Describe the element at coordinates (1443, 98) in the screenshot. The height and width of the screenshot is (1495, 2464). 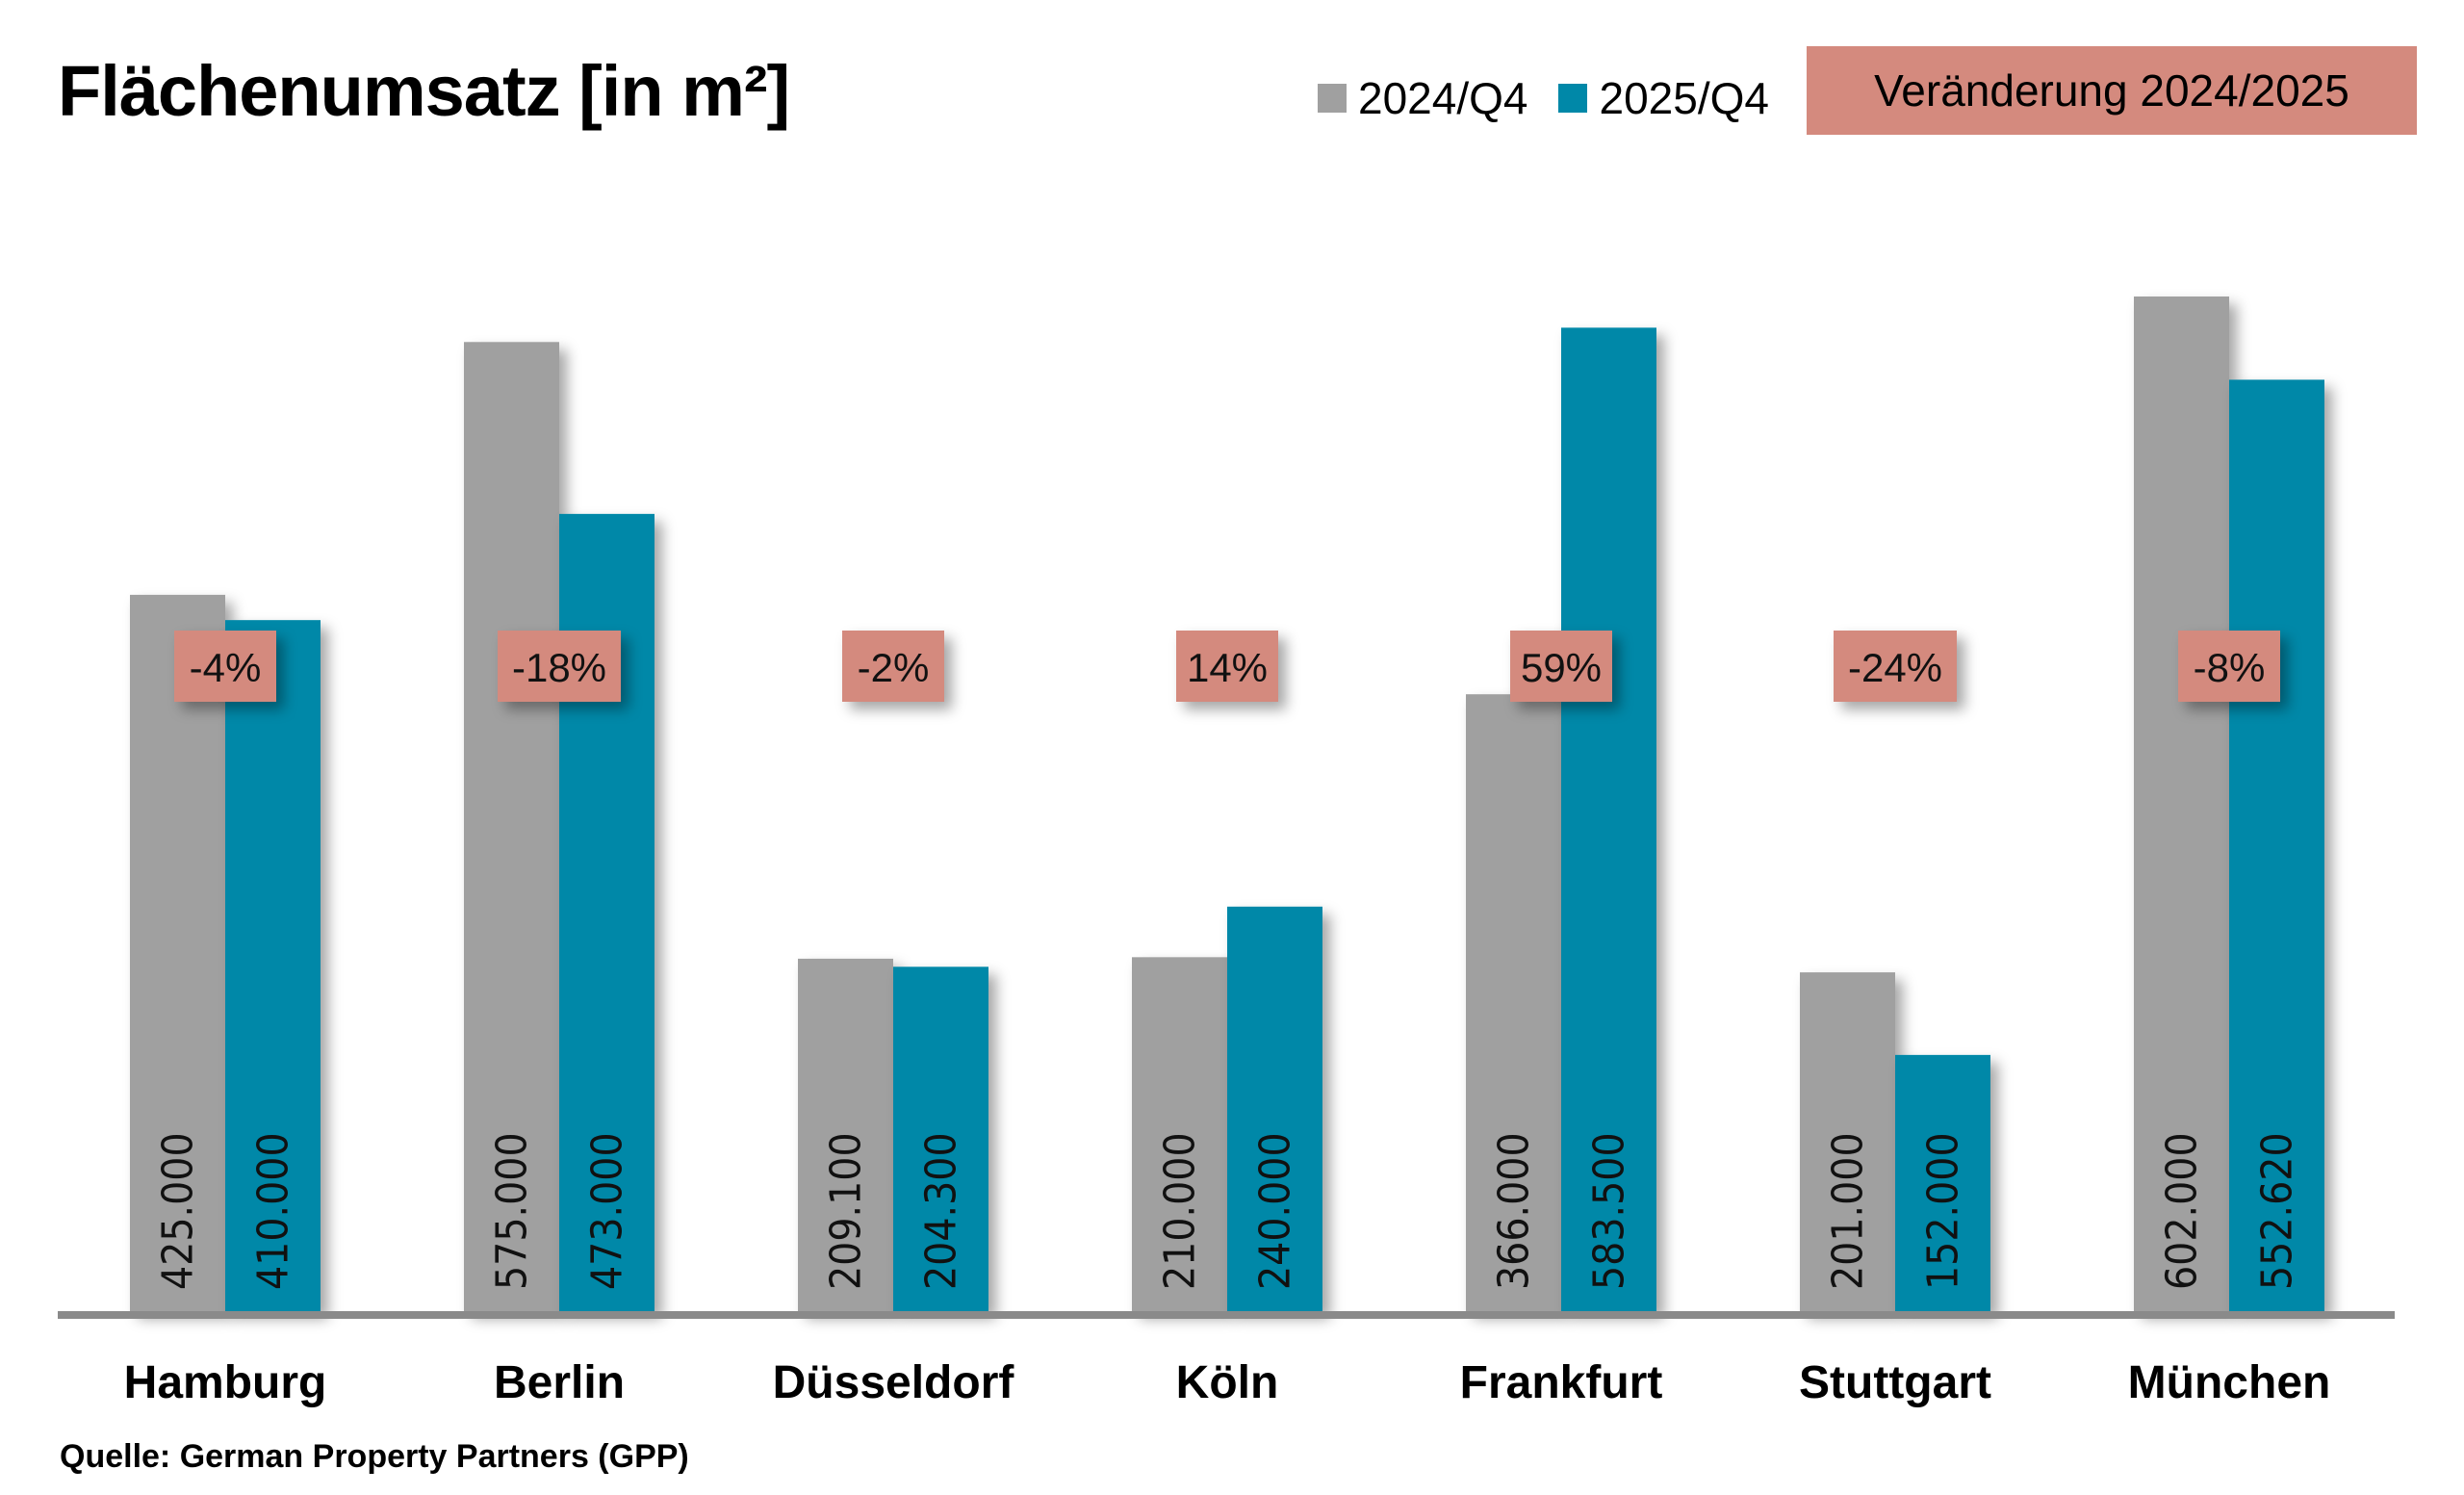
I see `legend-label-2024: 2024/Q4` at that location.